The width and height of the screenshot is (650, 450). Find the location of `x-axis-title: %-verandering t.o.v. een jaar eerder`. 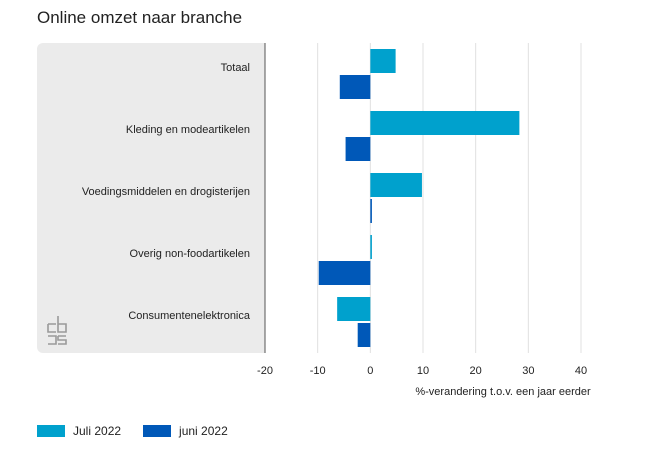

x-axis-title: %-verandering t.o.v. een jaar eerder is located at coordinates (503, 392).